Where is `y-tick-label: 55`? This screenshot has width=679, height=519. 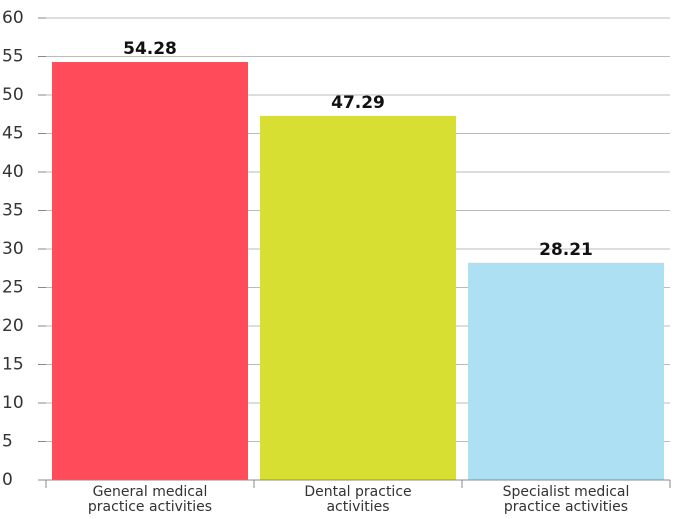 y-tick-label: 55 is located at coordinates (13, 57).